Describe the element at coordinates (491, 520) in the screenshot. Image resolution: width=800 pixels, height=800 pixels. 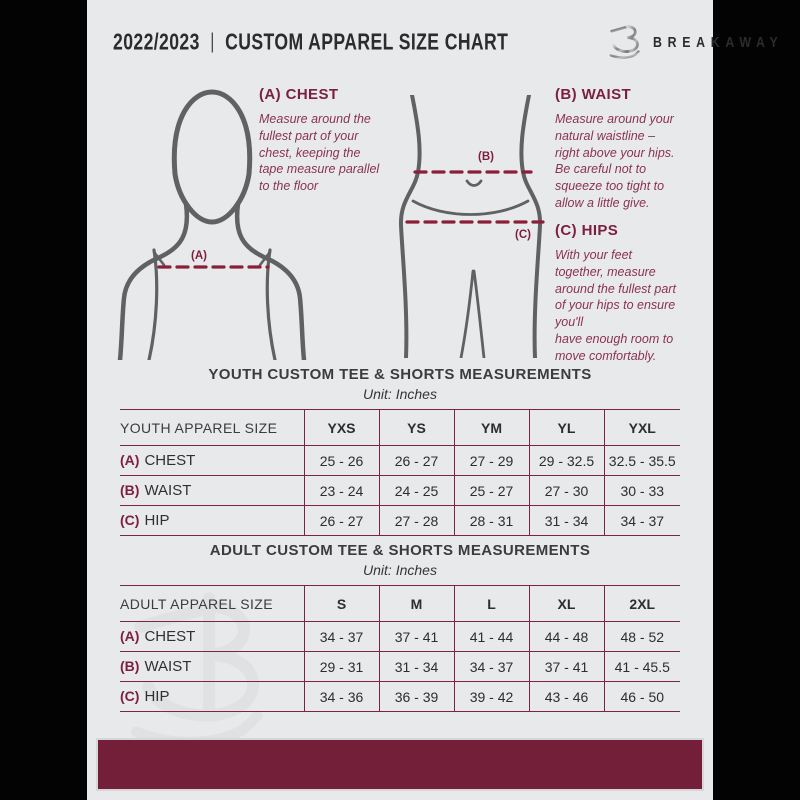
I see `cell-value: 28 - 31` at that location.